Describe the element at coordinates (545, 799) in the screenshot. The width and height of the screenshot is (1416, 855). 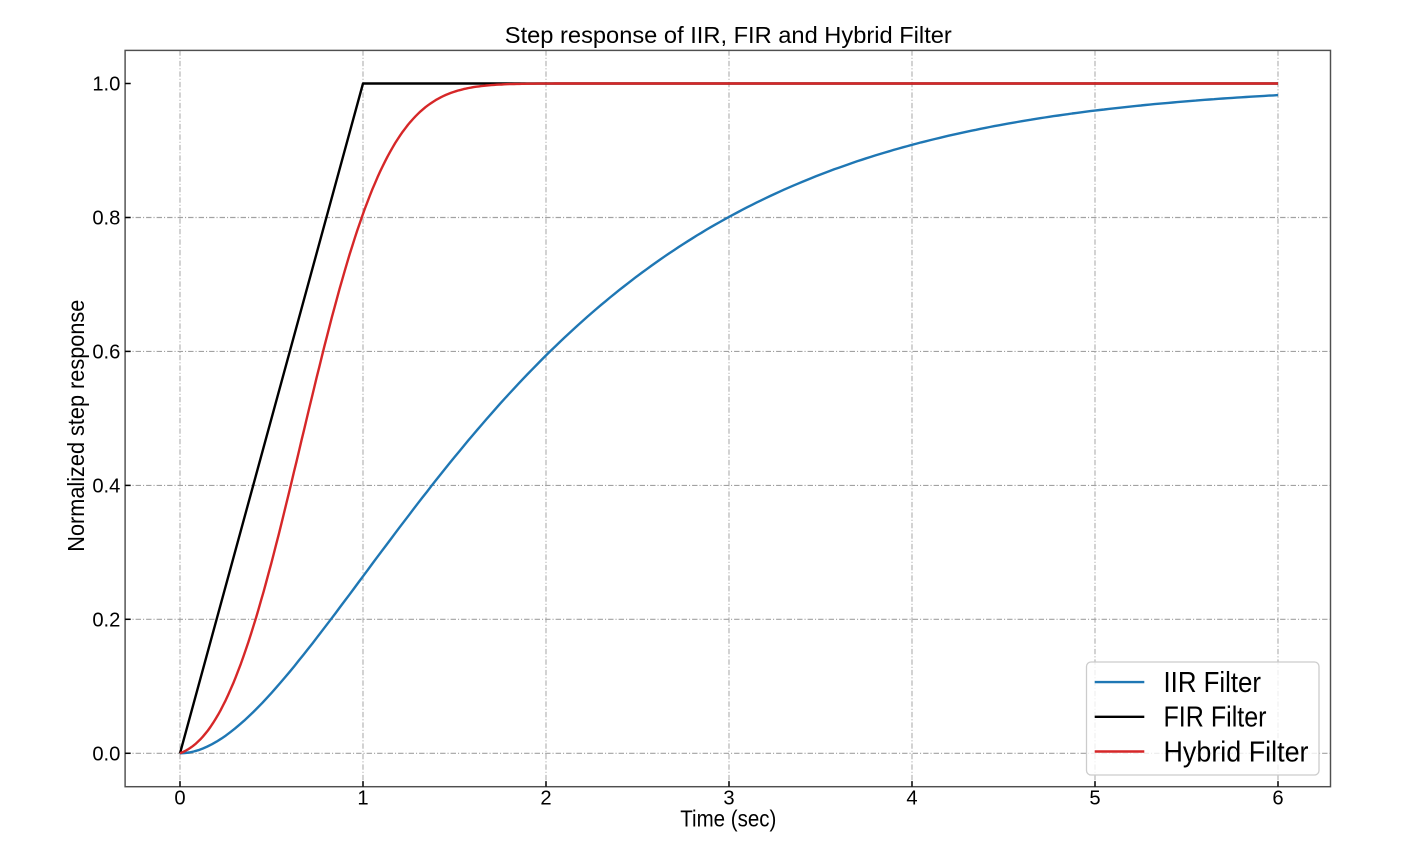
I see `svg-text: 2` at that location.